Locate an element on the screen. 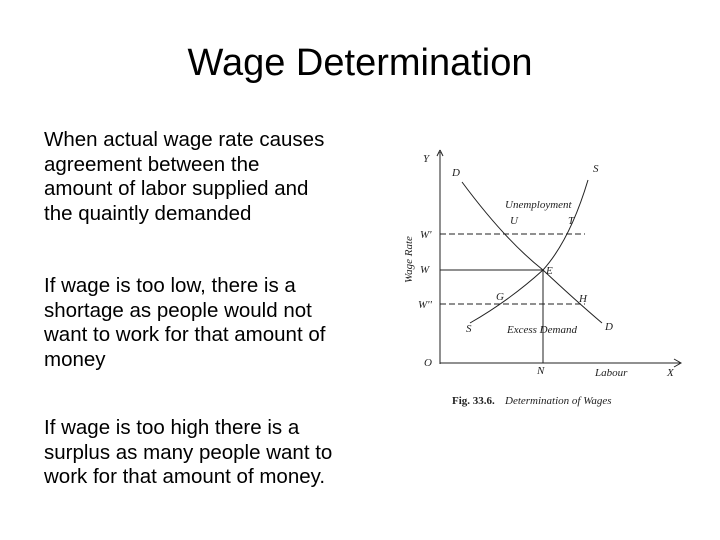  caption-number: Fig. 33.6. is located at coordinates (473, 401).